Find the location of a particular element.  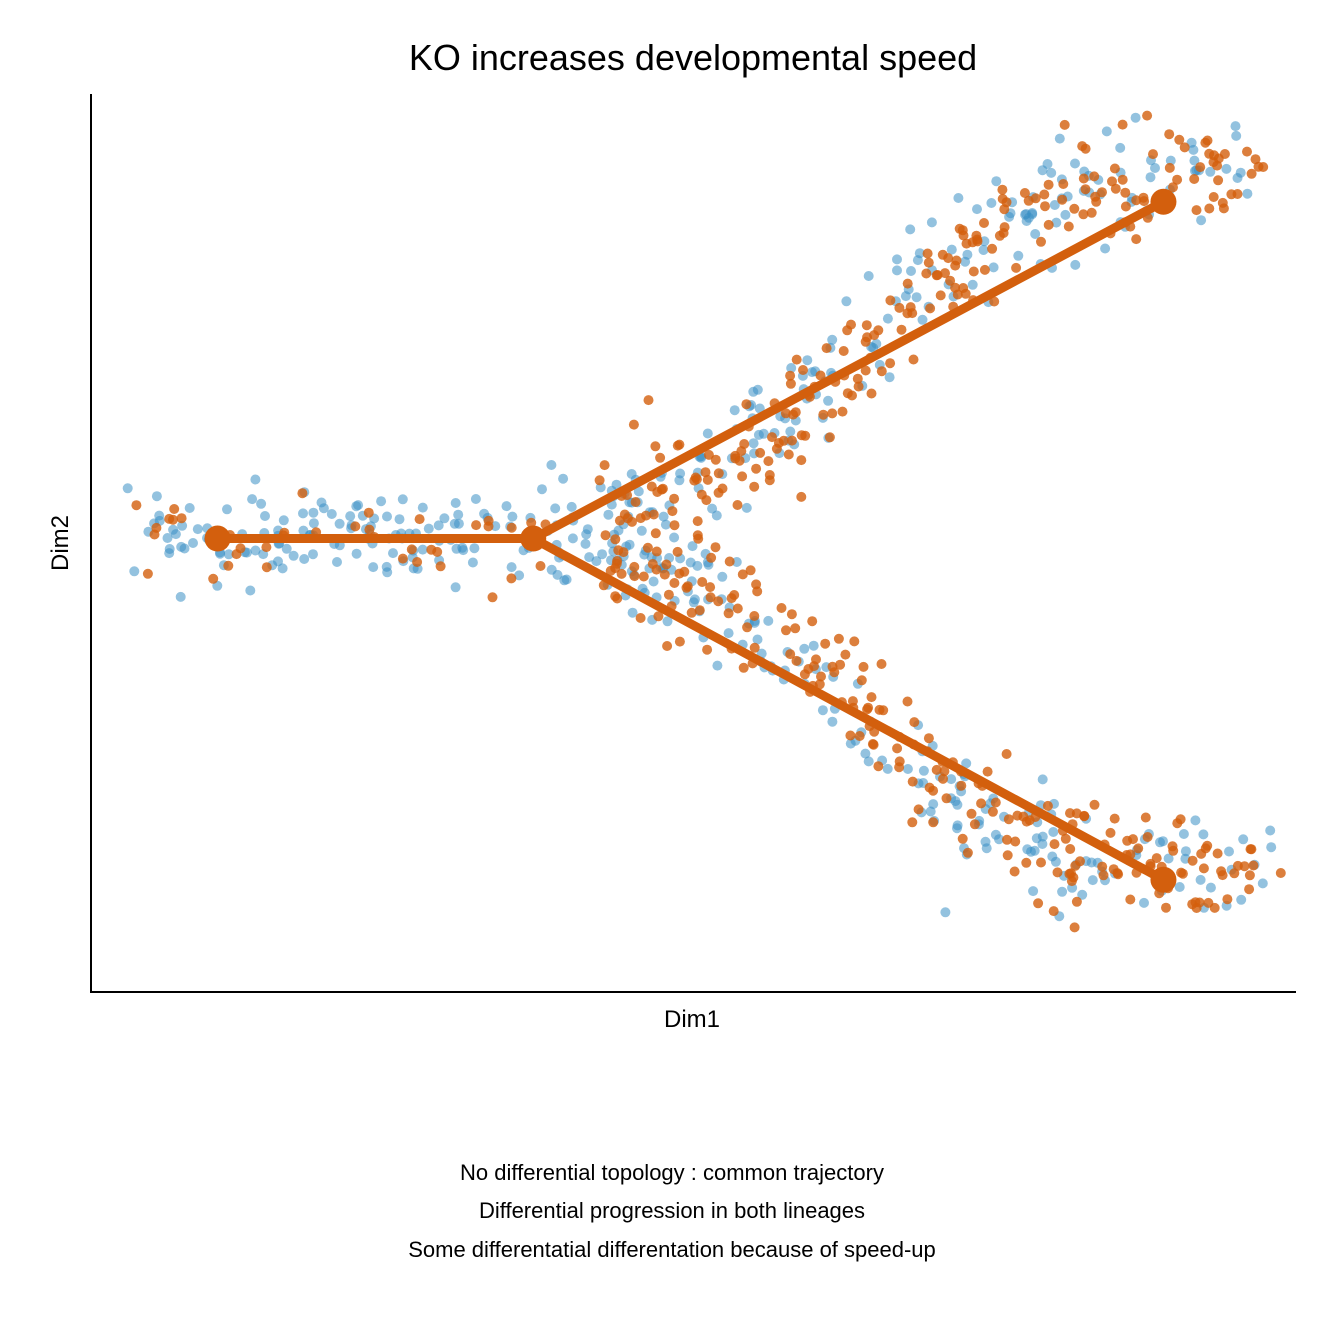

trajectory-milestone-end-up is located at coordinates (1163, 201).